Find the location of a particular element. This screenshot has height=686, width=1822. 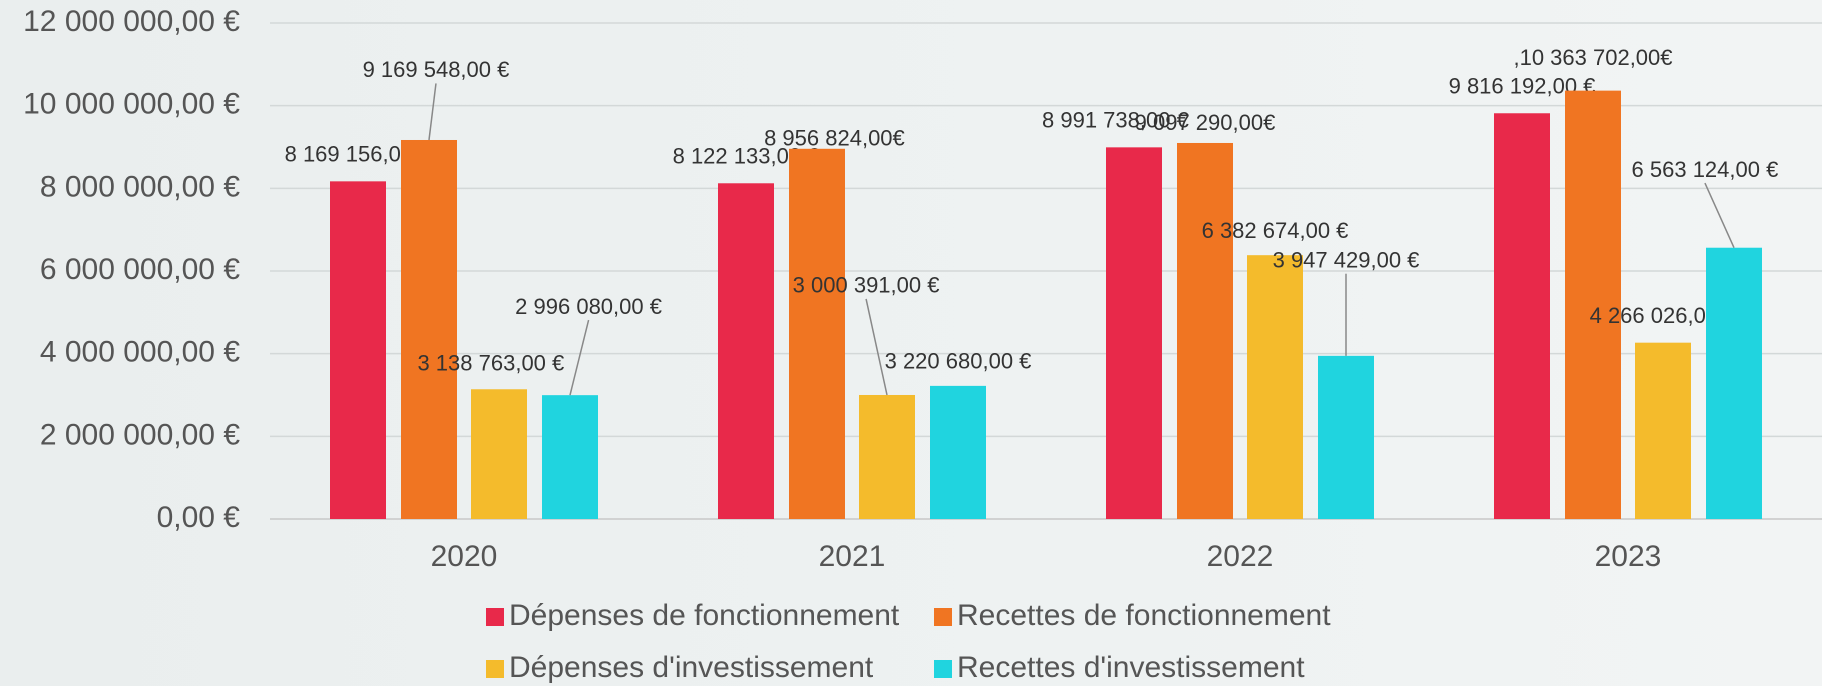

value-label: 3 138 763,00 € is located at coordinates (490, 363).